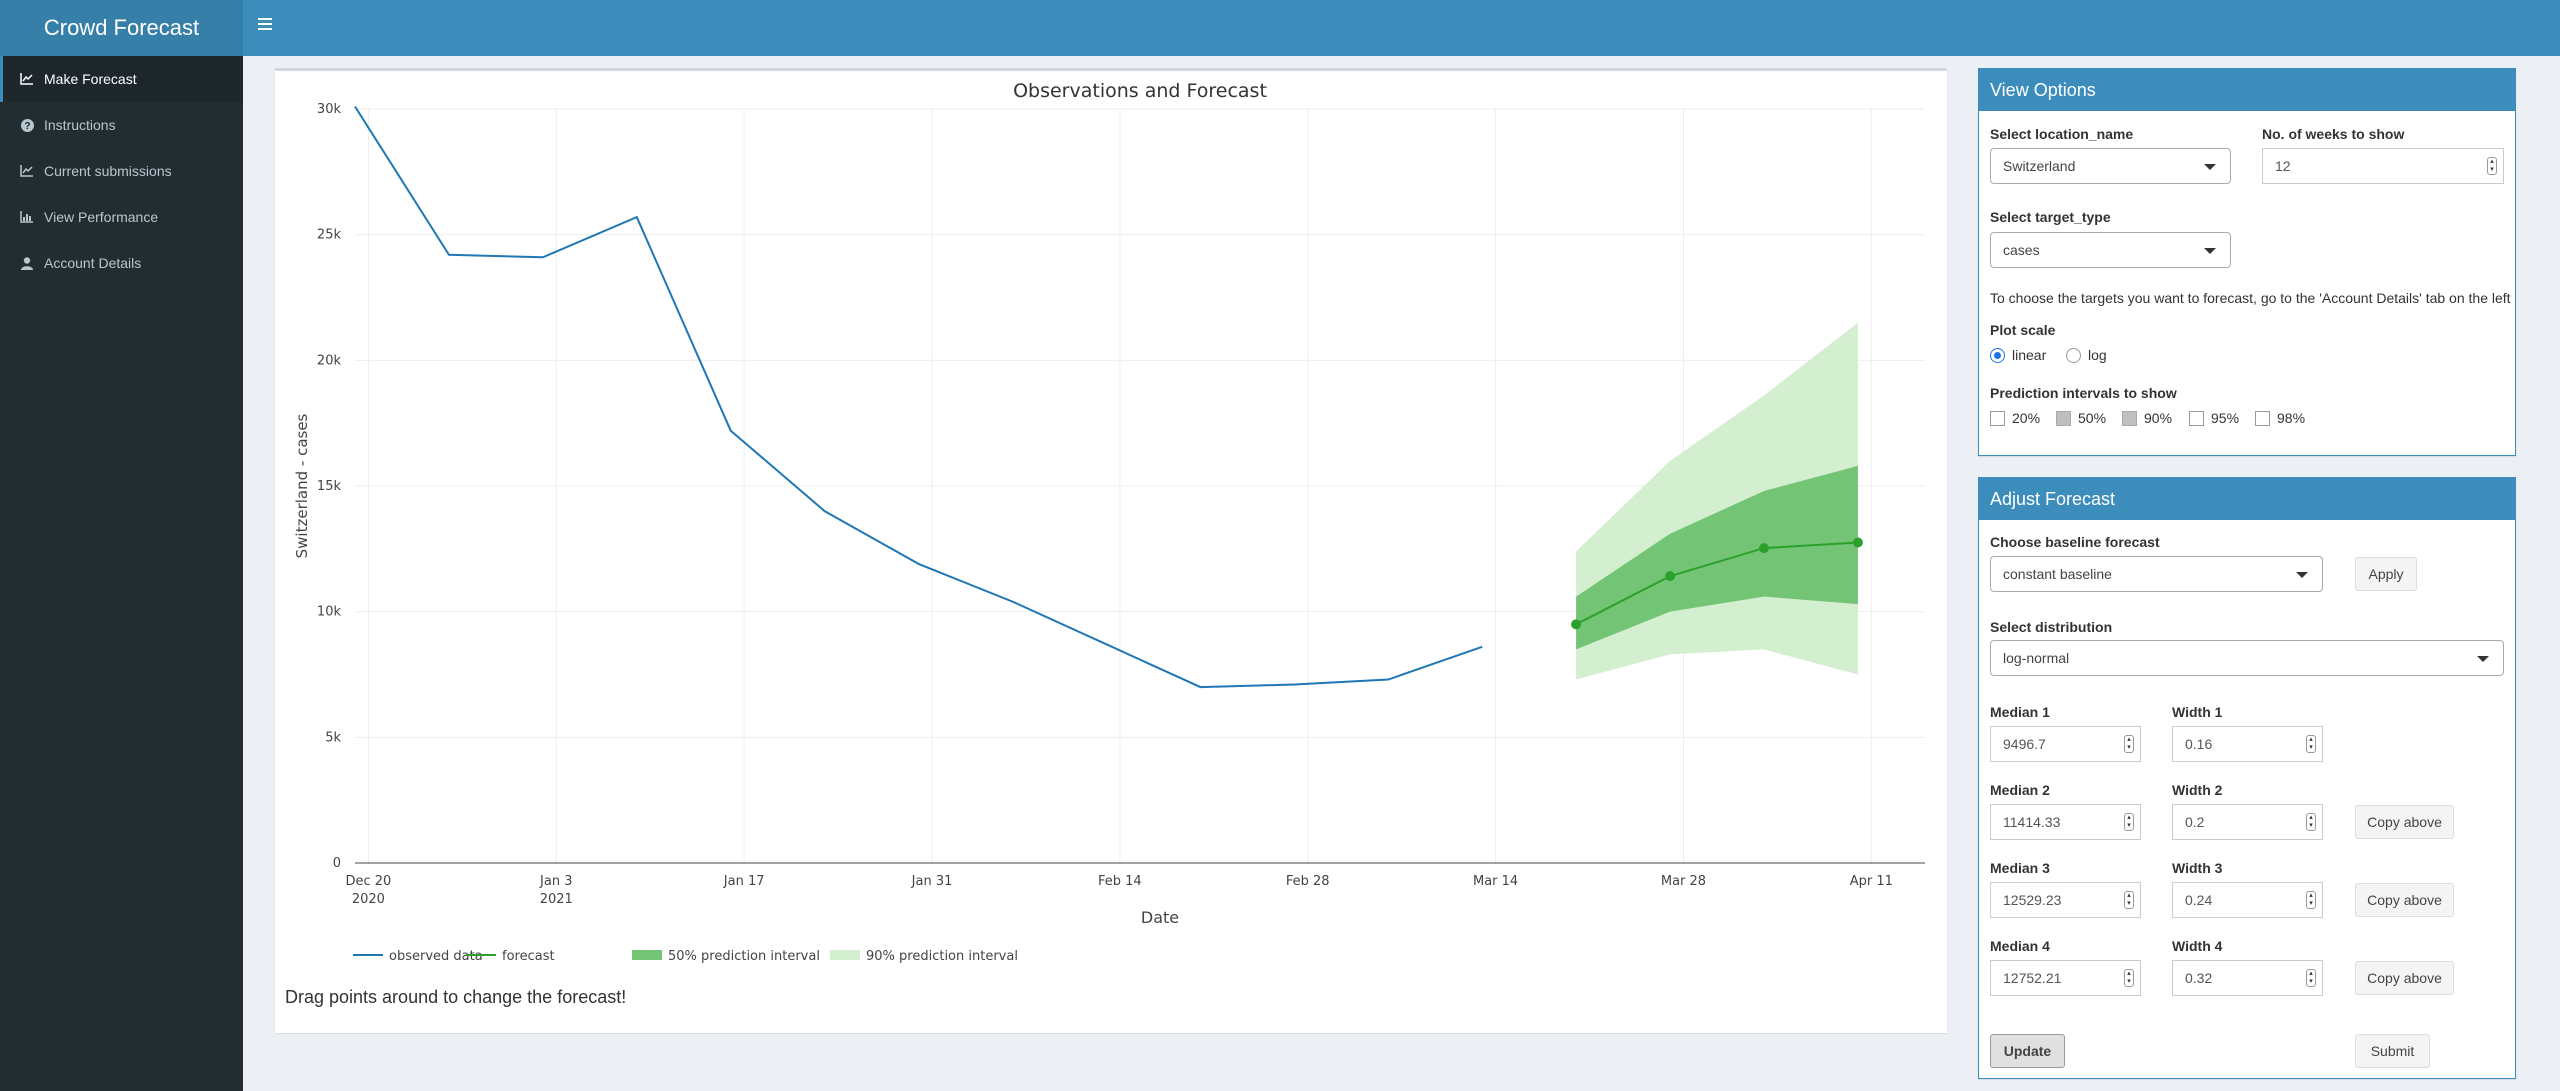 This screenshot has width=2560, height=1091. I want to click on sidebar-item-label: Instructions, so click(80, 125).